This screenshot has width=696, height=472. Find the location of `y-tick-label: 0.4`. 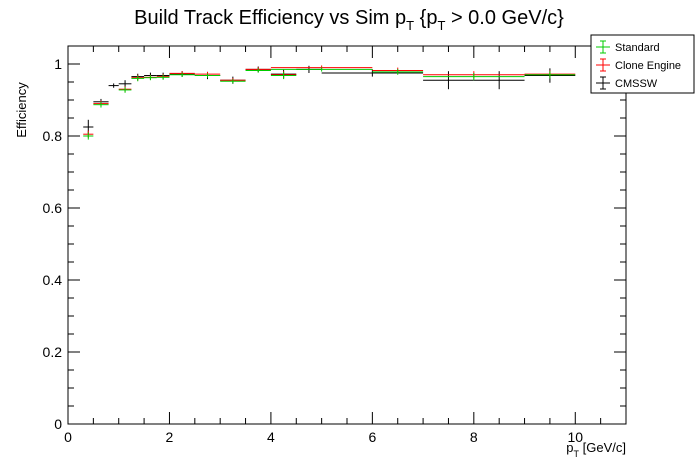

y-tick-label: 0.4 is located at coordinates (53, 280).